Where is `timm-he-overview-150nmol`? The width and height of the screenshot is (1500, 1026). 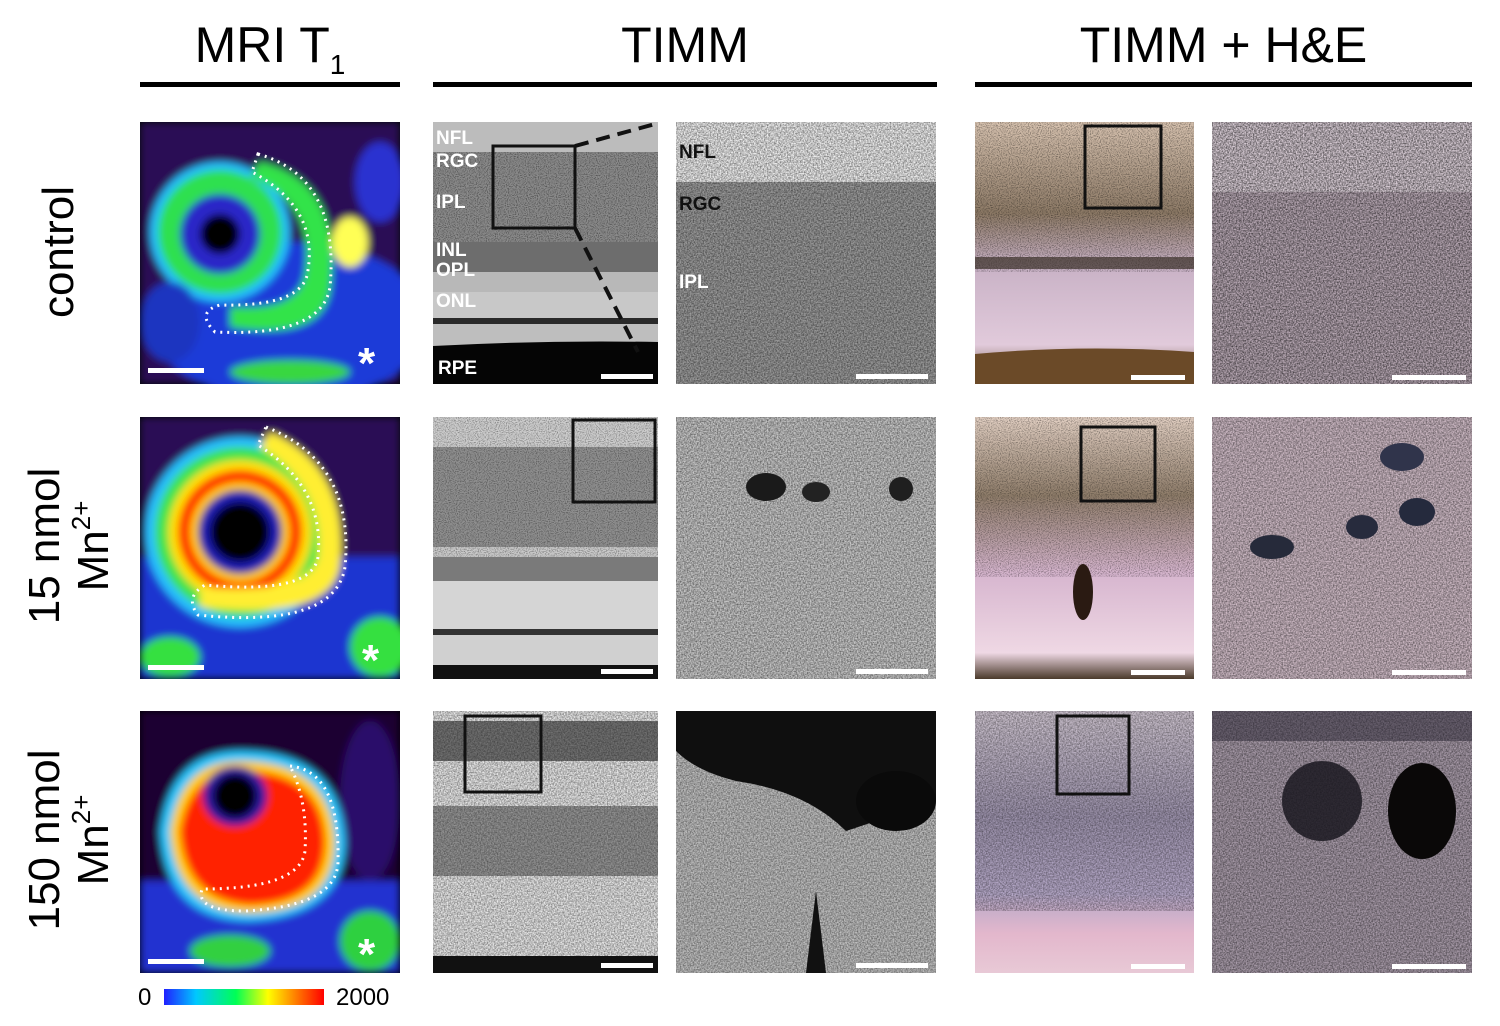 timm-he-overview-150nmol is located at coordinates (1084, 842).